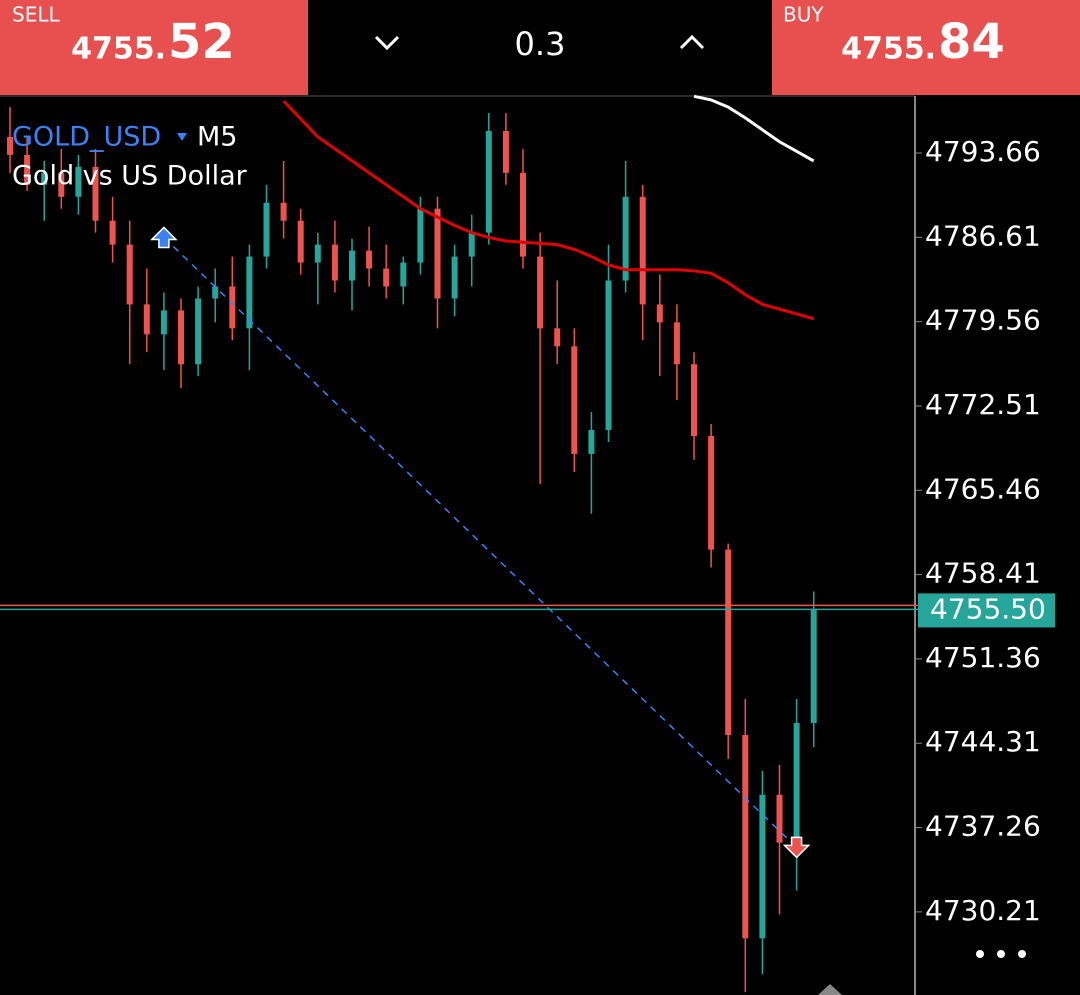 Image resolution: width=1080 pixels, height=995 pixels. Describe the element at coordinates (983, 488) in the screenshot. I see `y-tick-label: 4765.46` at that location.